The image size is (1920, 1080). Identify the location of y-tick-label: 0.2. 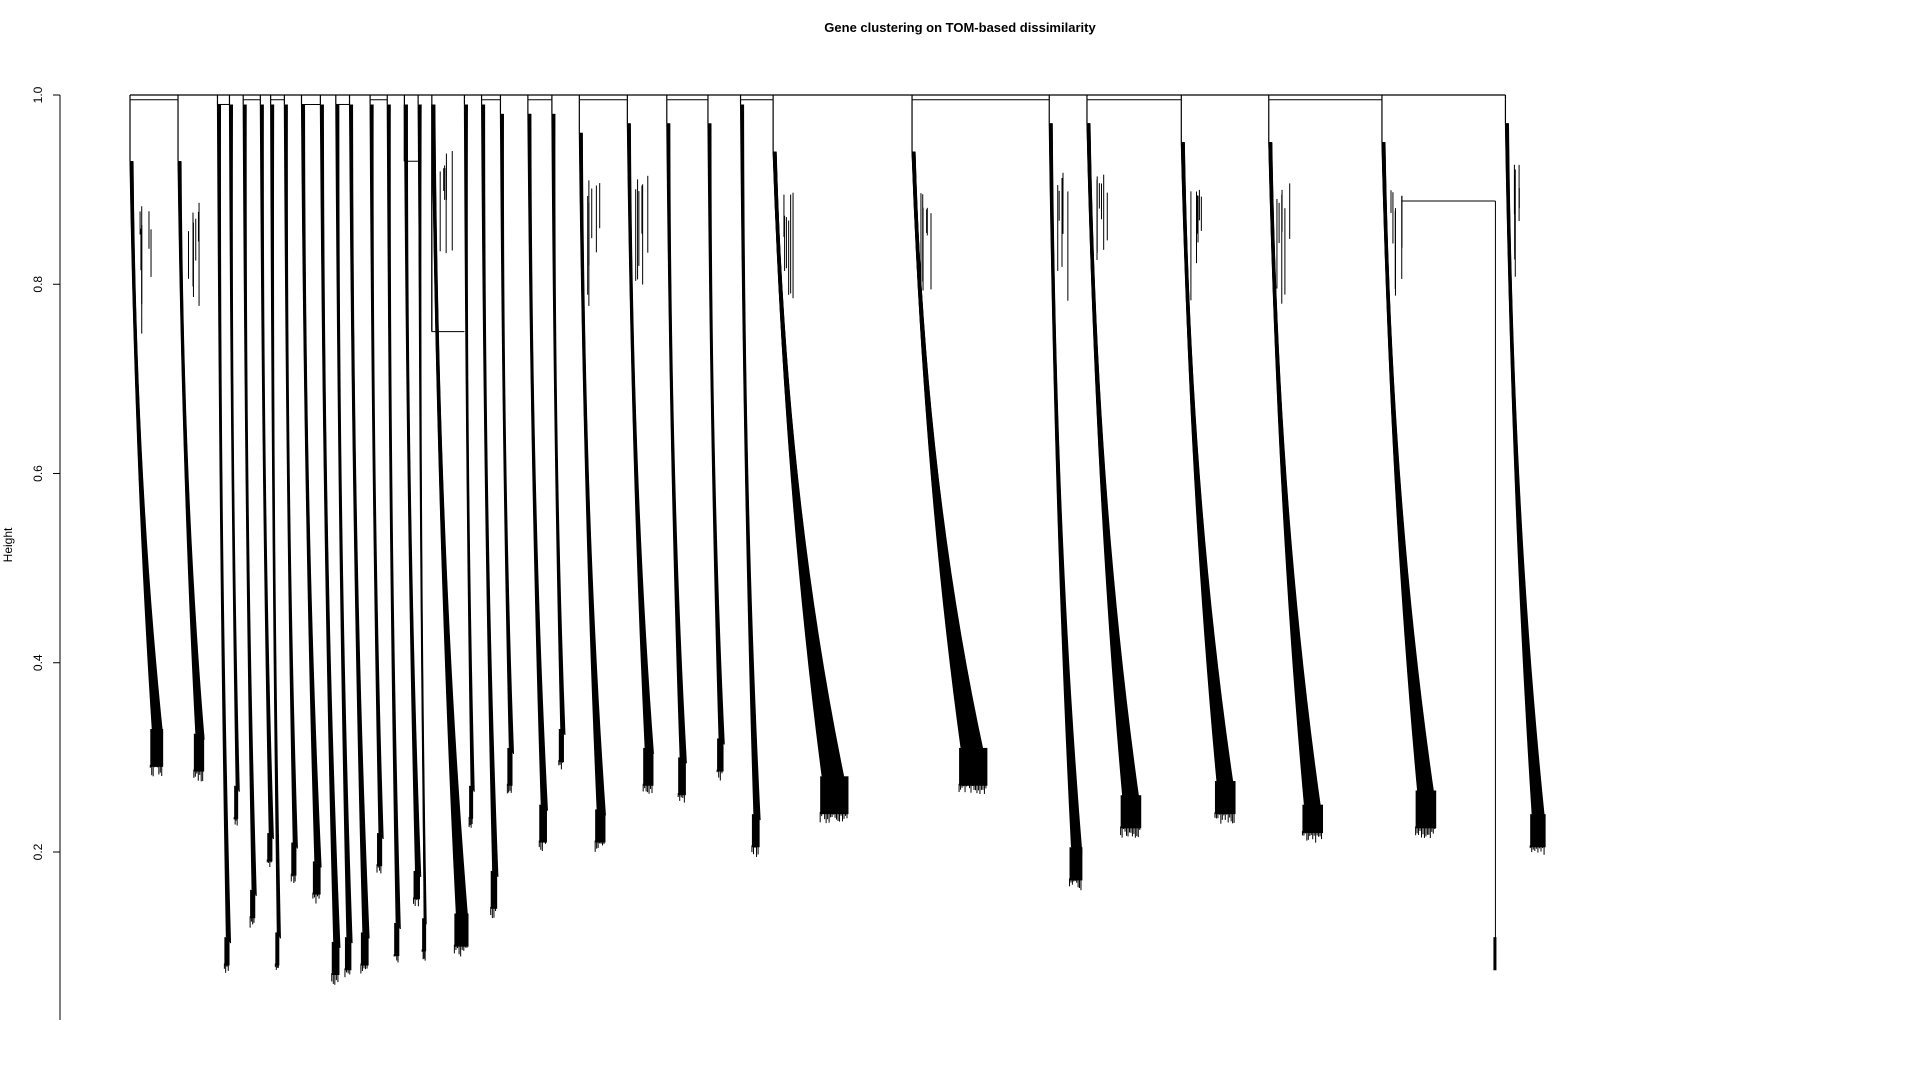
(38, 851).